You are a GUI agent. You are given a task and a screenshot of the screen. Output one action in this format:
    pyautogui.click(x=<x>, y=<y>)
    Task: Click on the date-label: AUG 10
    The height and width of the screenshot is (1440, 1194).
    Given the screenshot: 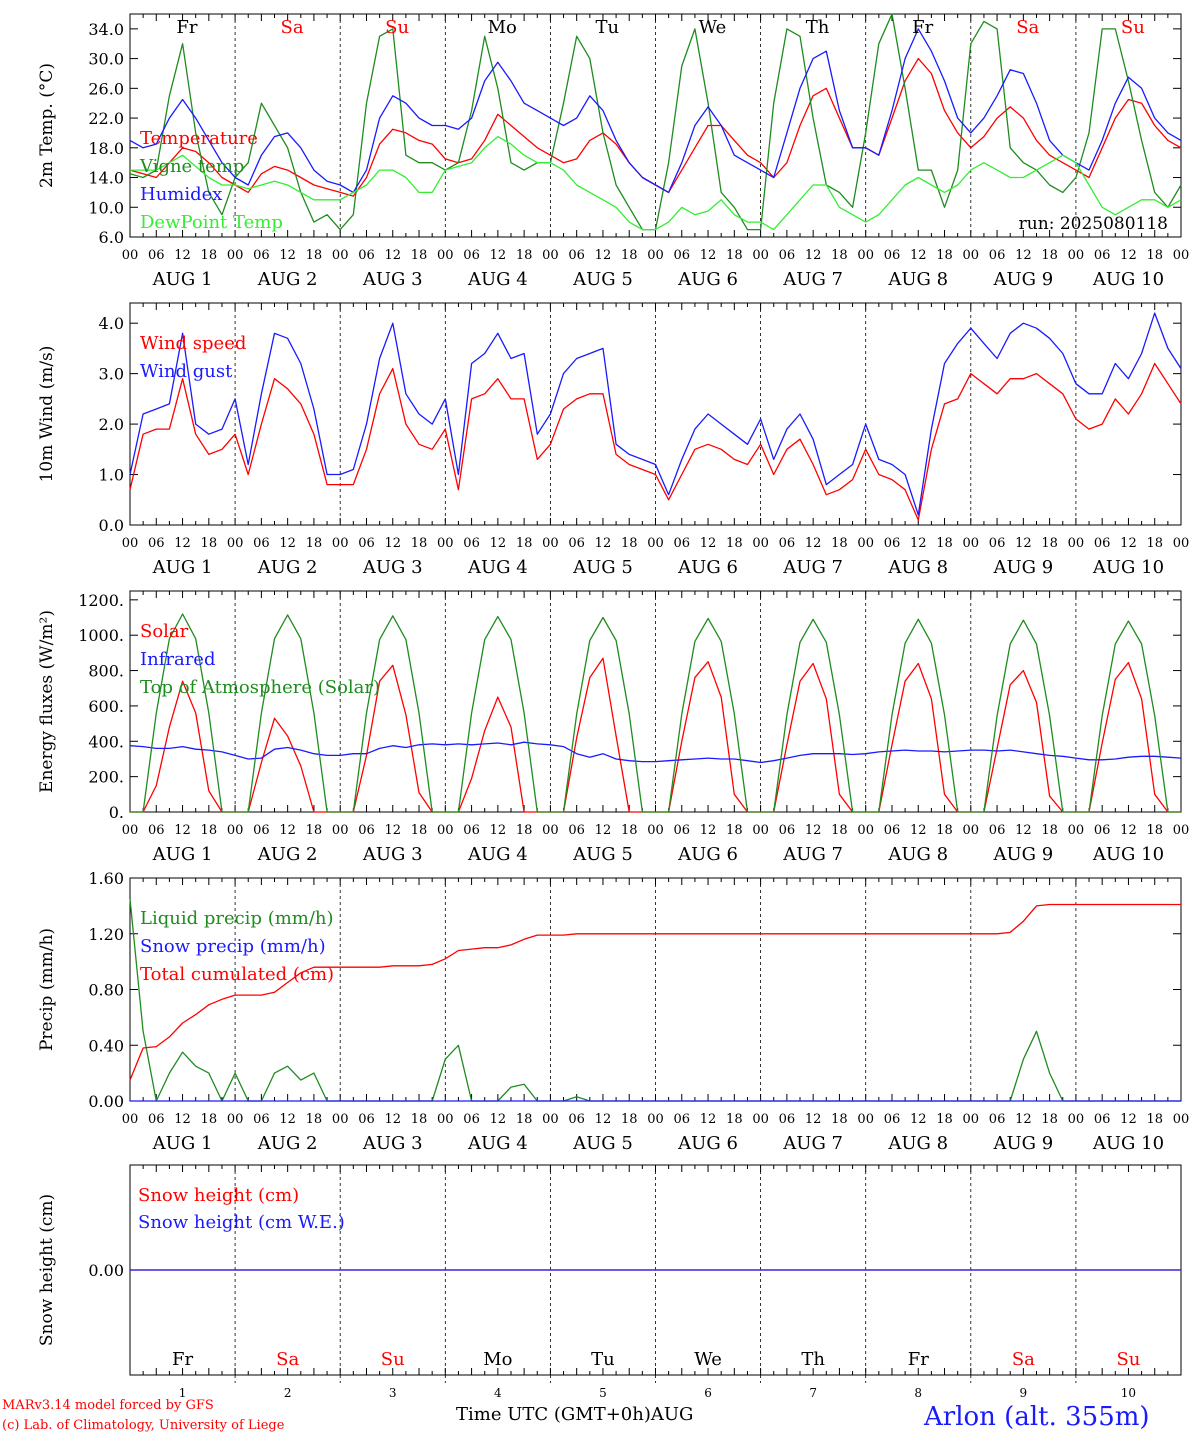 What is the action you would take?
    pyautogui.click(x=1128, y=1143)
    